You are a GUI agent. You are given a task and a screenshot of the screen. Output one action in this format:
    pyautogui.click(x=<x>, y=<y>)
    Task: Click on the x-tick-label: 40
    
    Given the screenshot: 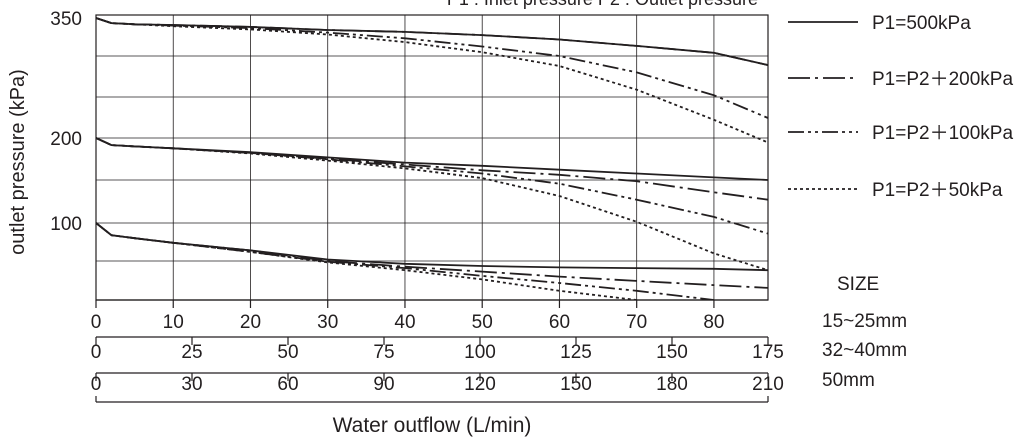 What is the action you would take?
    pyautogui.click(x=404, y=322)
    